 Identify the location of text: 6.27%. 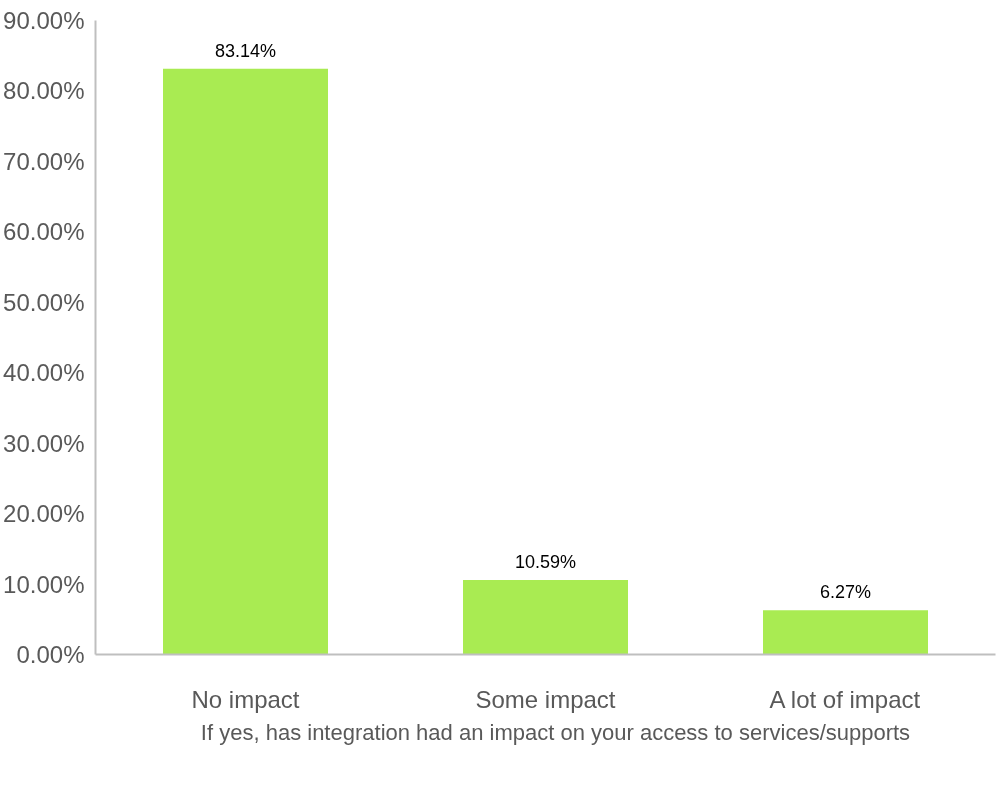
(845, 592).